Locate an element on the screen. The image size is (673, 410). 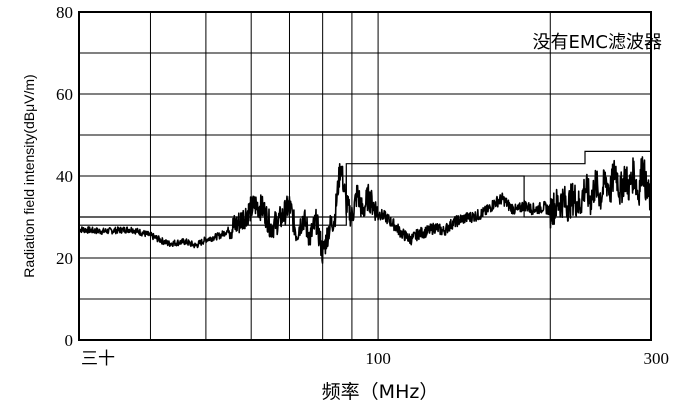
x-tick-label: 100 is located at coordinates (378, 358).